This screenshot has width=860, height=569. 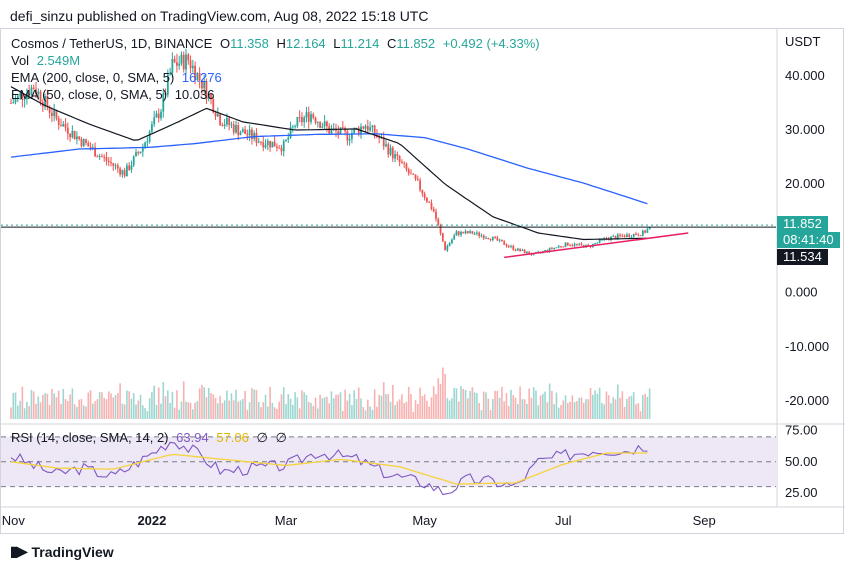 What do you see at coordinates (329, 468) in the screenshot?
I see `rsi-ma-line` at bounding box center [329, 468].